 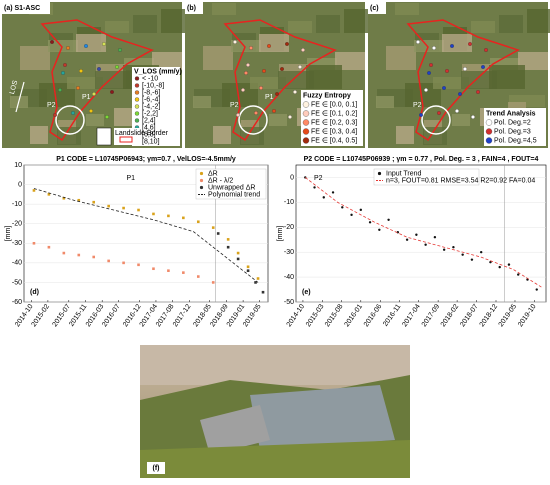 I want to click on y-tick-label: -20, so click(x=289, y=227).